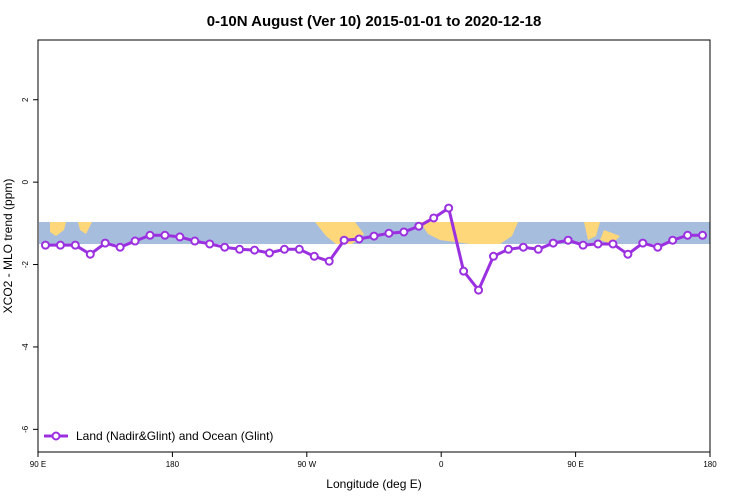  I want to click on x-tick-label: 90 W, so click(306, 464).